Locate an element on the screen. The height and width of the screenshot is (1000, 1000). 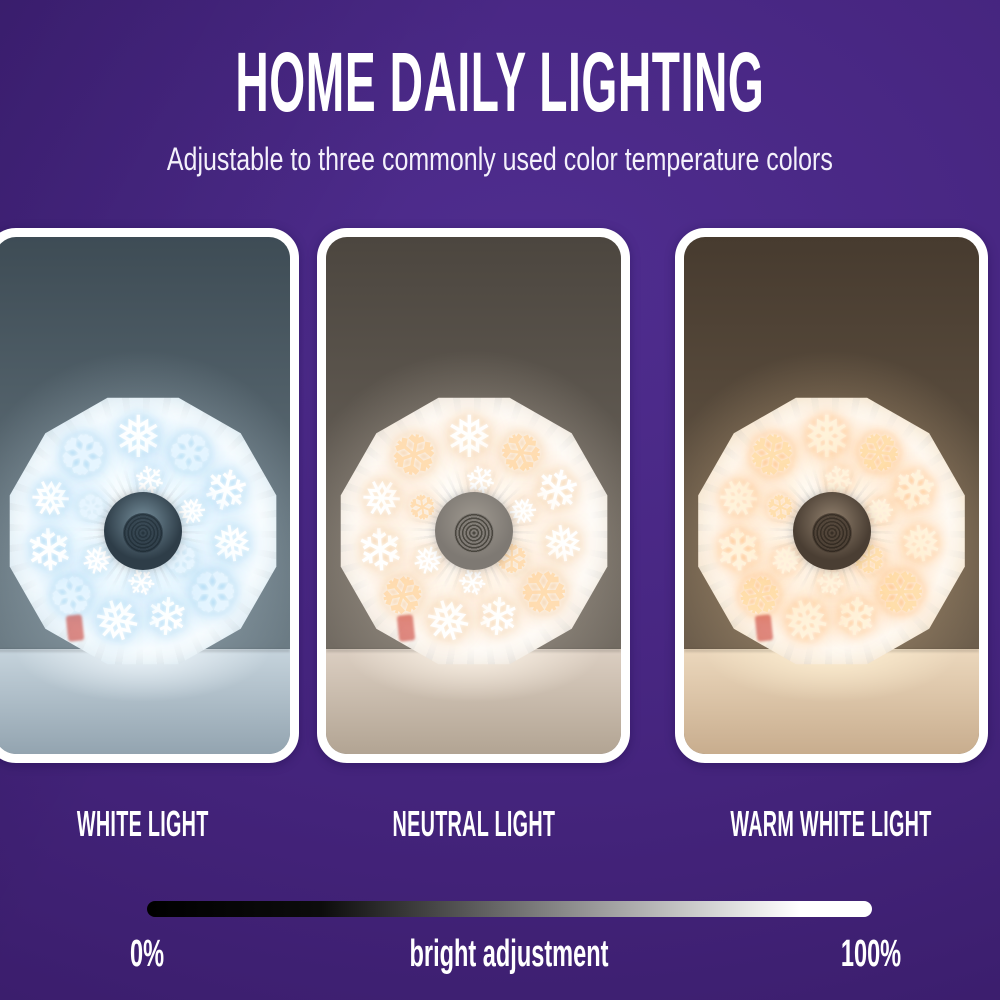
brightness-caption: bright adjustment is located at coordinates (509, 954).